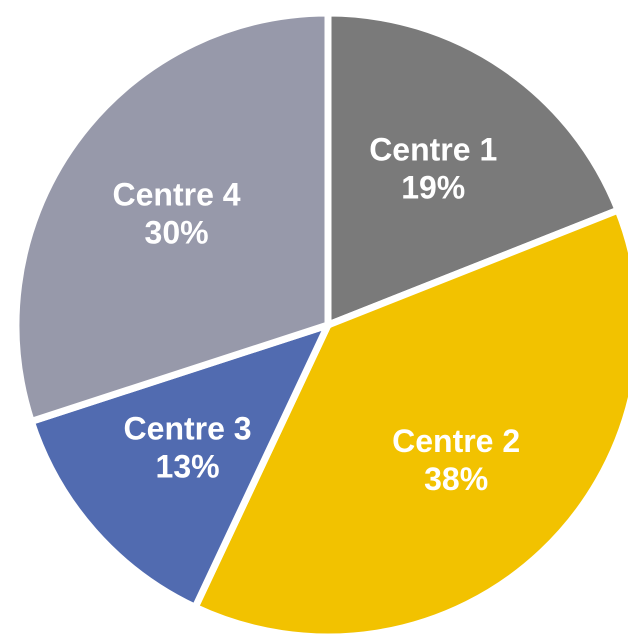  Describe the element at coordinates (456, 479) in the screenshot. I see `value-label: 38%` at that location.